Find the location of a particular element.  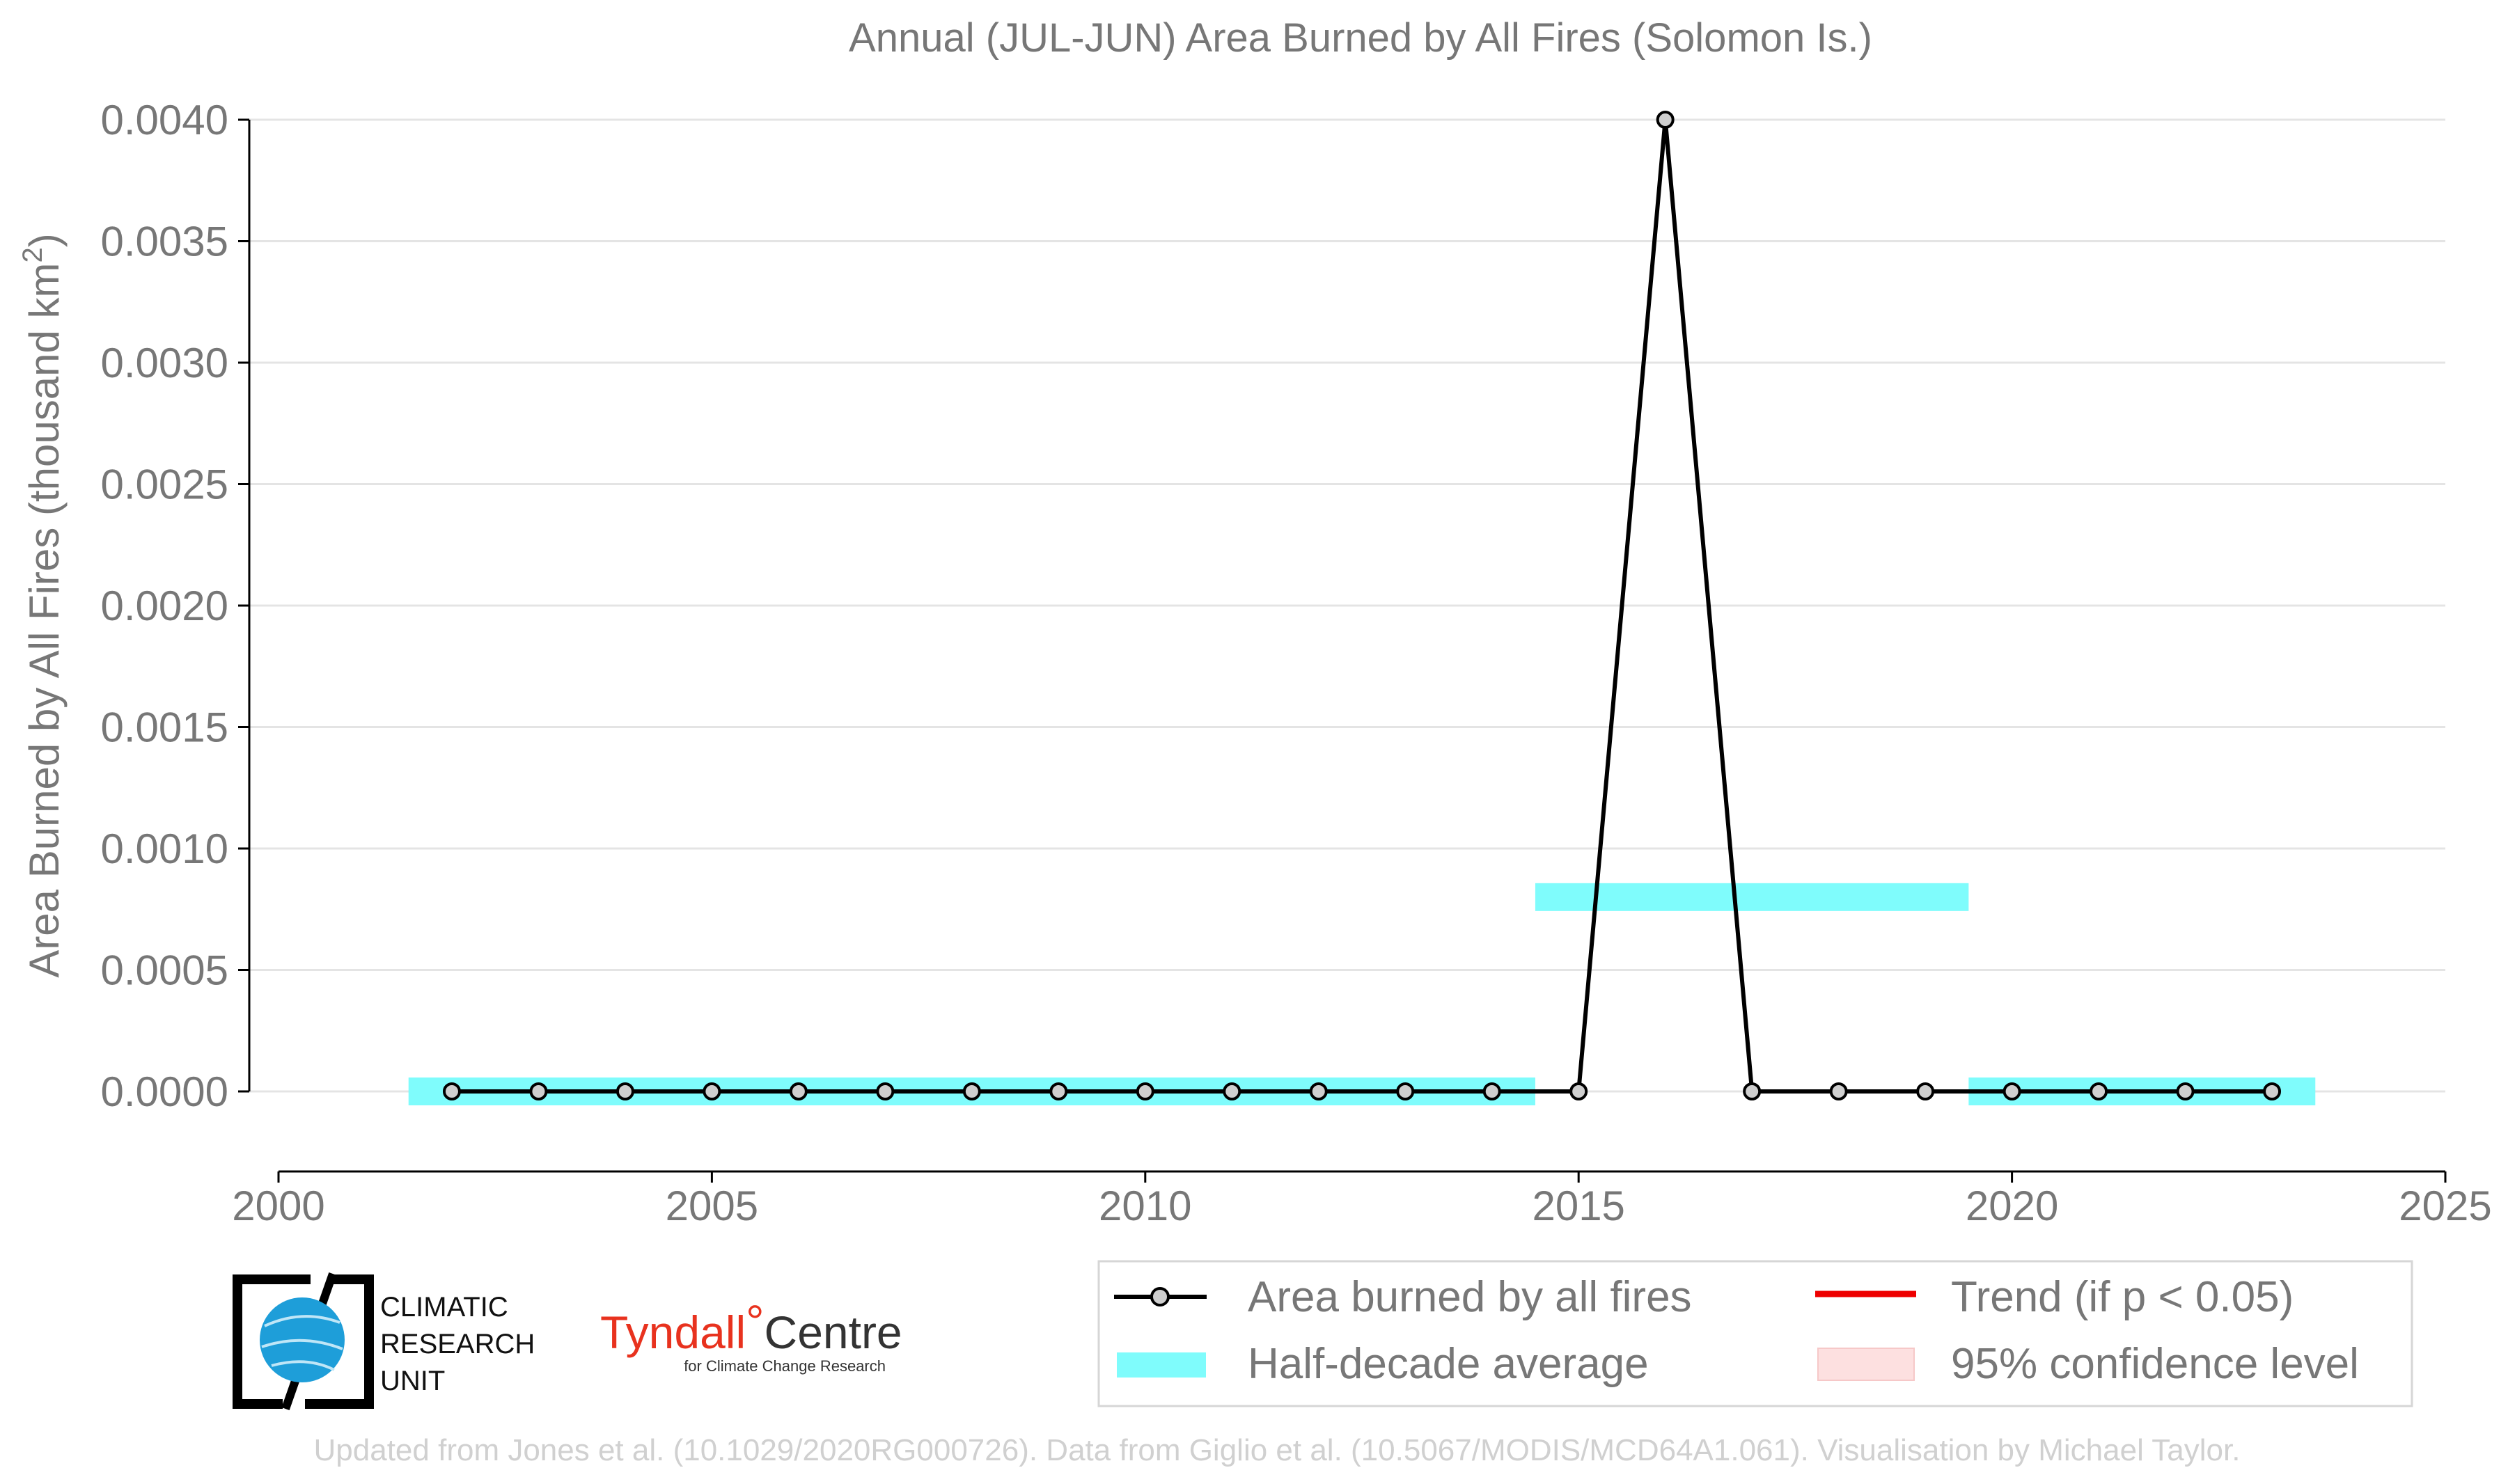

y-tick-label: 0.0000 is located at coordinates (164, 1091).